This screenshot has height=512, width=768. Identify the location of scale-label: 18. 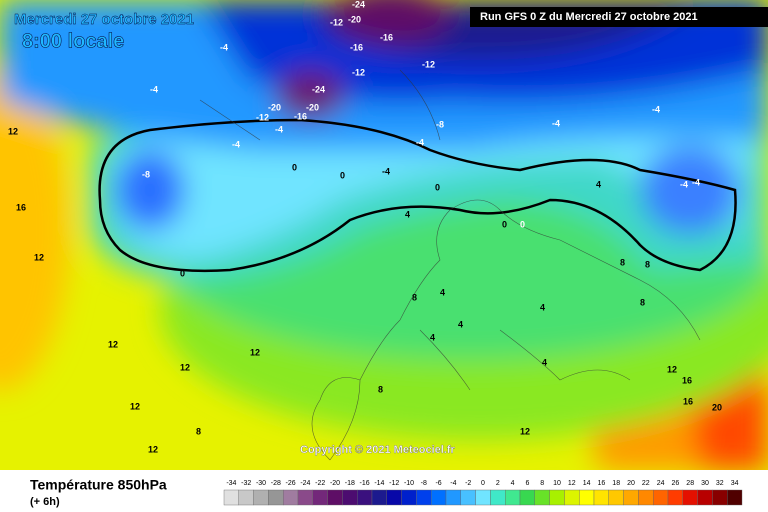
(616, 483).